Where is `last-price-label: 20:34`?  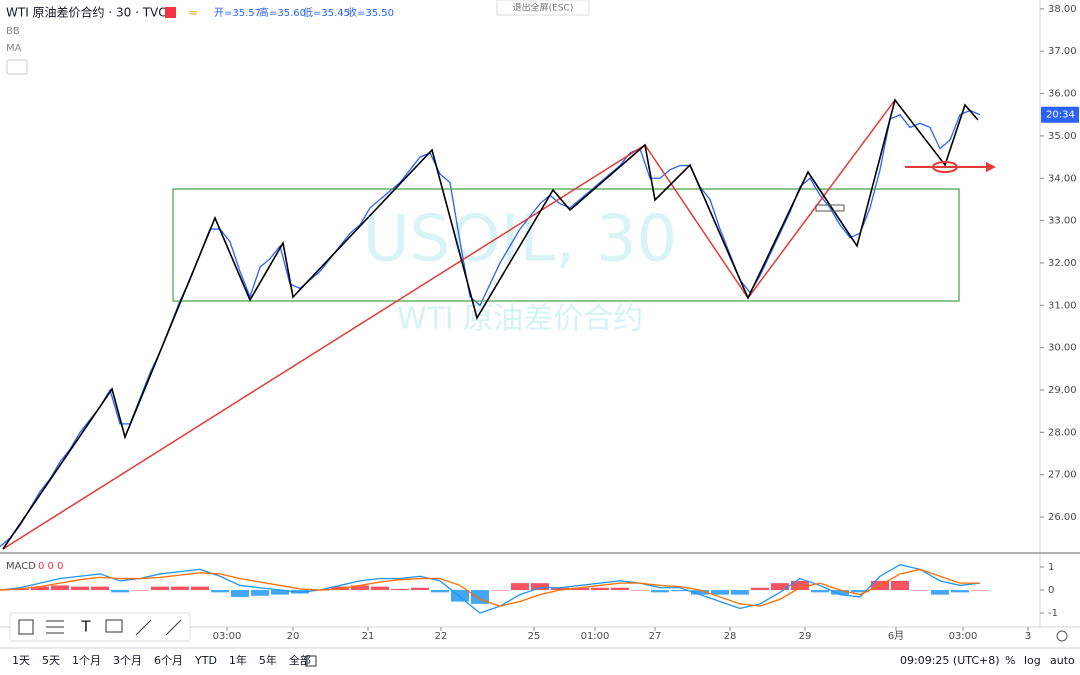 last-price-label: 20:34 is located at coordinates (1060, 115).